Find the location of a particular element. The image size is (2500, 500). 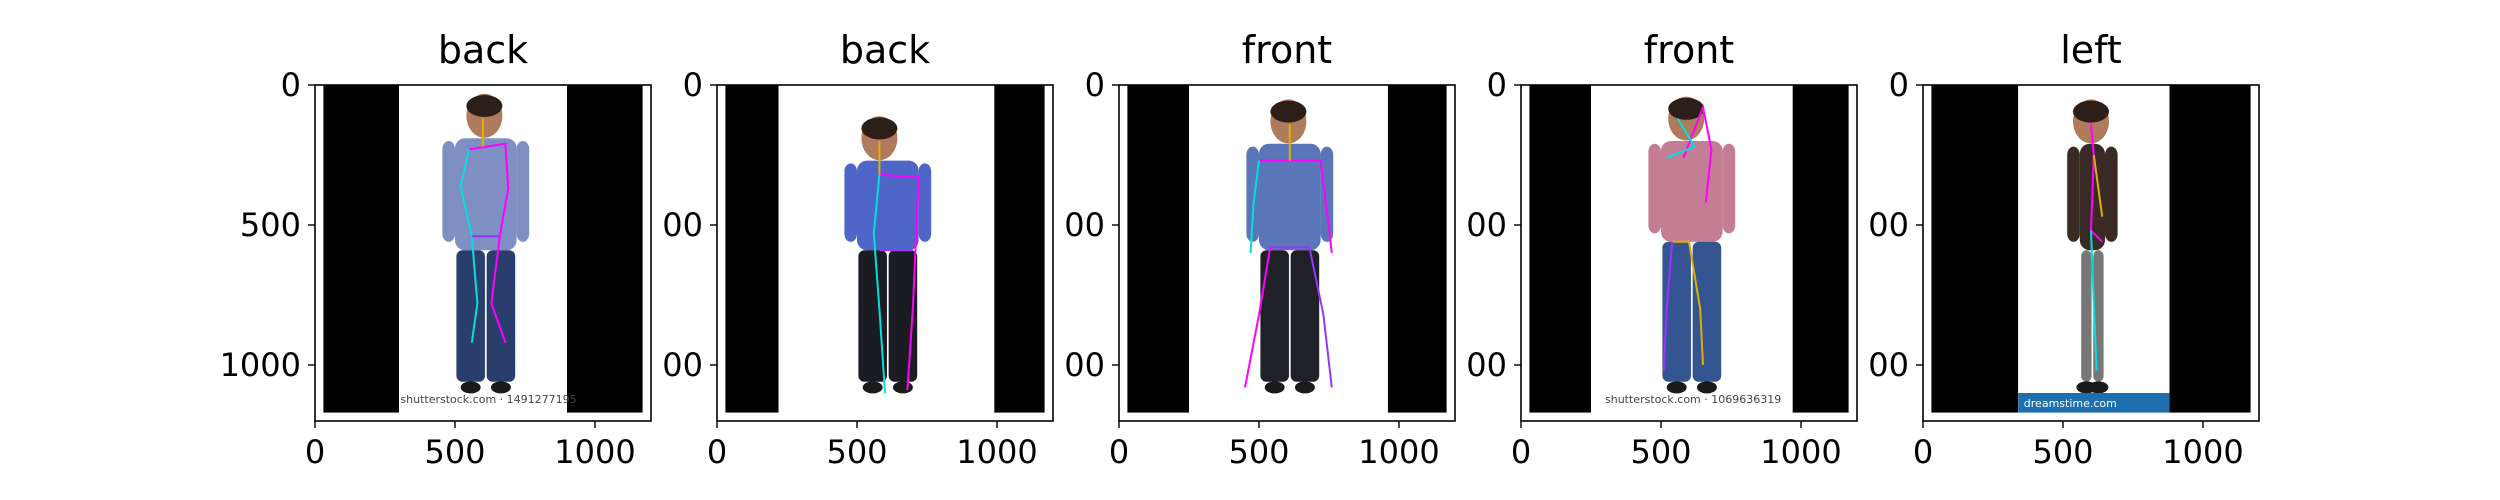

y-tick-label: 1000 is located at coordinates (260, 365).